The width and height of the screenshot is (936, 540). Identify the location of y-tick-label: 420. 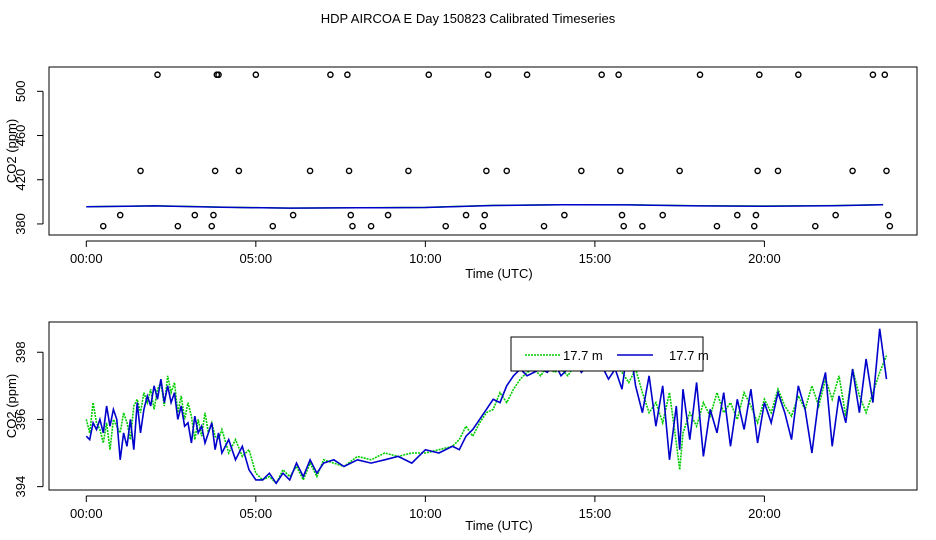
(20, 180).